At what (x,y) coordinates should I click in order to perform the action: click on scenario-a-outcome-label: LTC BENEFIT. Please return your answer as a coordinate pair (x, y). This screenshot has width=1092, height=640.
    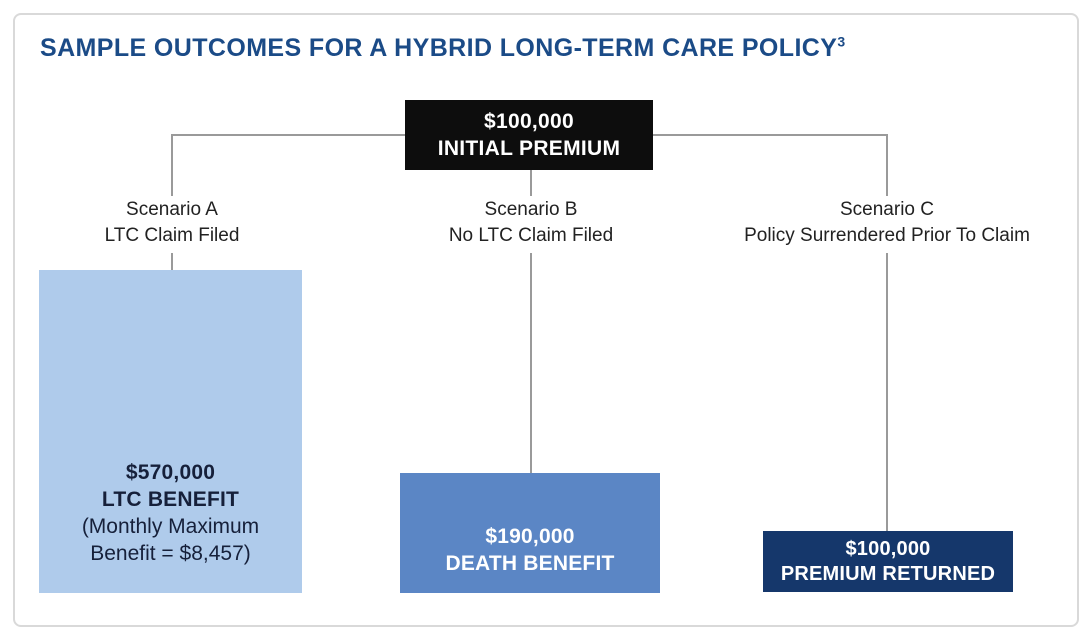
    Looking at the image, I should click on (170, 499).